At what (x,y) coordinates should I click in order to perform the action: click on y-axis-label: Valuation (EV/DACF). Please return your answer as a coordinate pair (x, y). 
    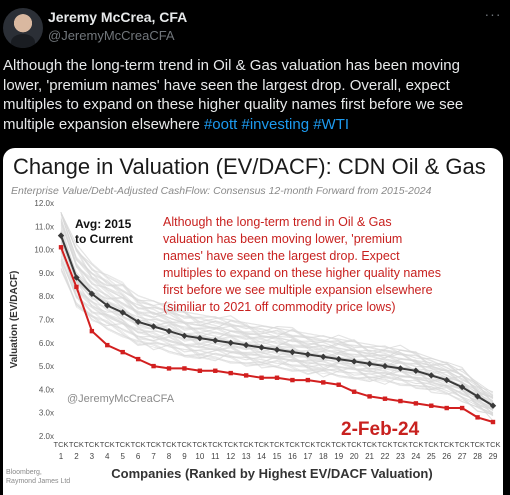
    Looking at the image, I should click on (14, 320).